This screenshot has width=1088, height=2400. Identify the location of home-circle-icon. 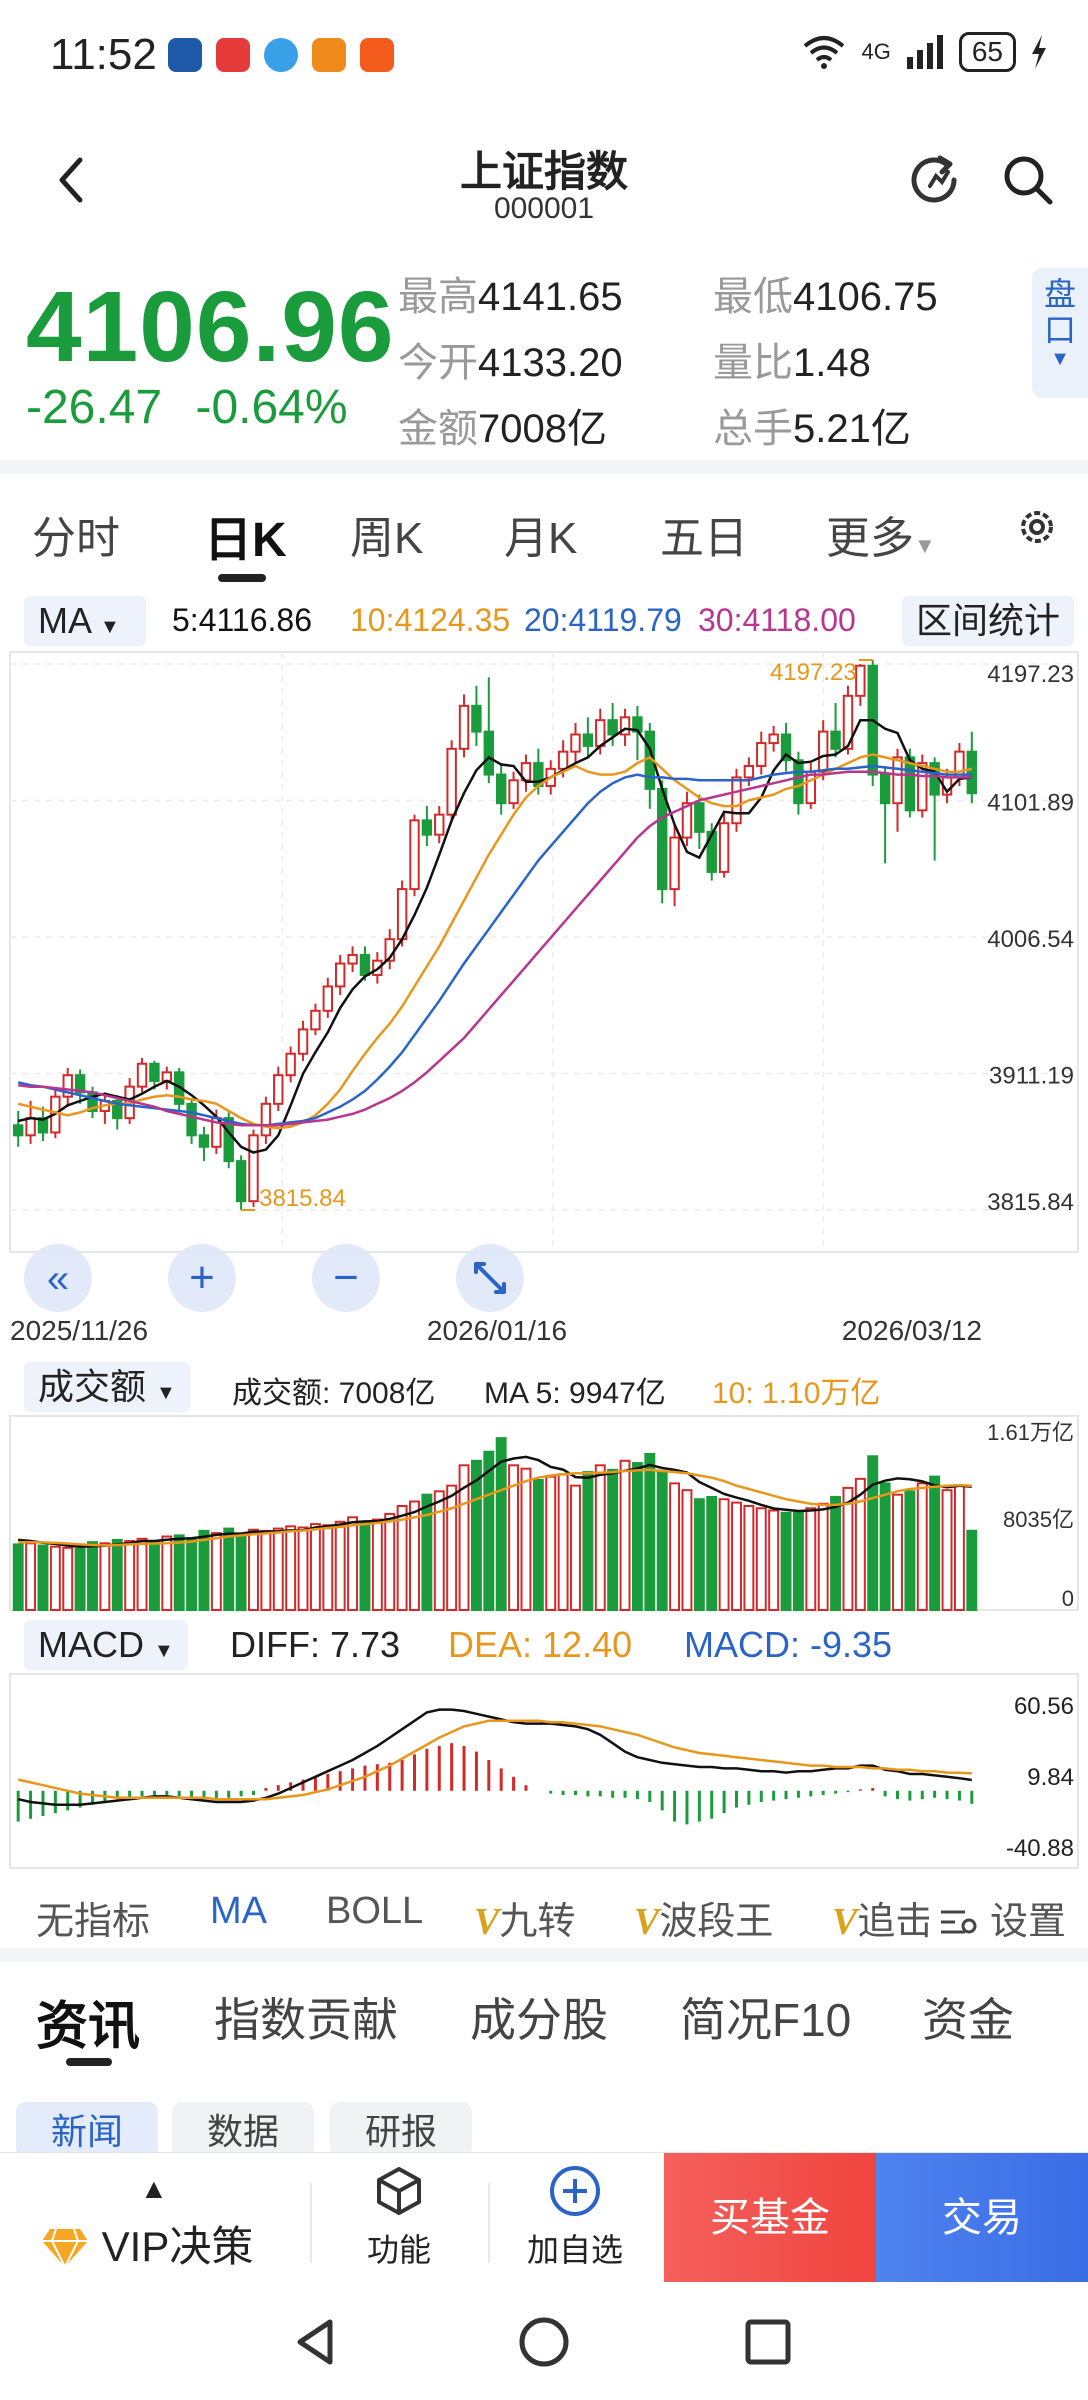
(544, 2342).